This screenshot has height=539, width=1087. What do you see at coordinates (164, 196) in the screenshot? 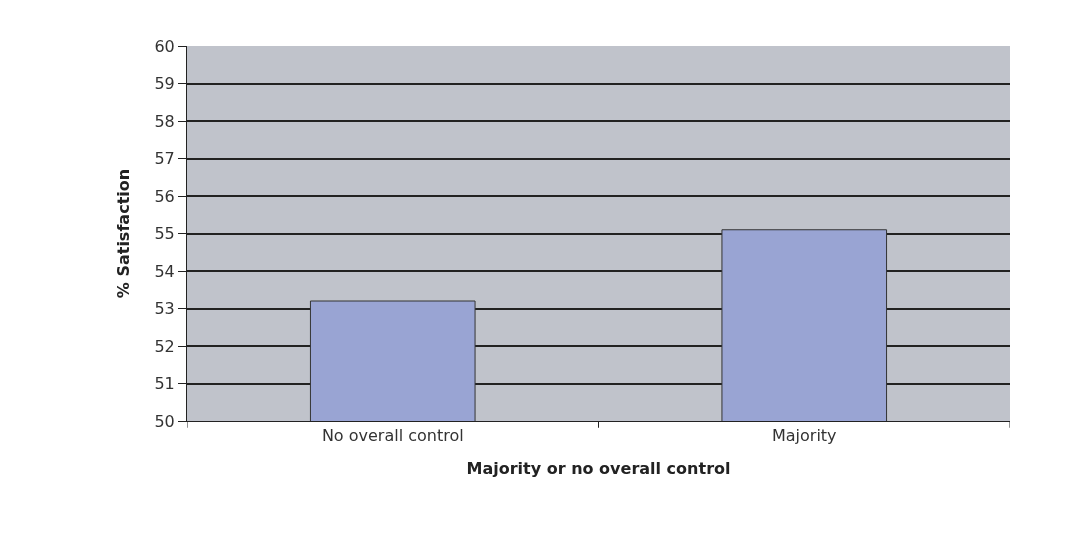
I see `y-tick-label: 56` at bounding box center [164, 196].